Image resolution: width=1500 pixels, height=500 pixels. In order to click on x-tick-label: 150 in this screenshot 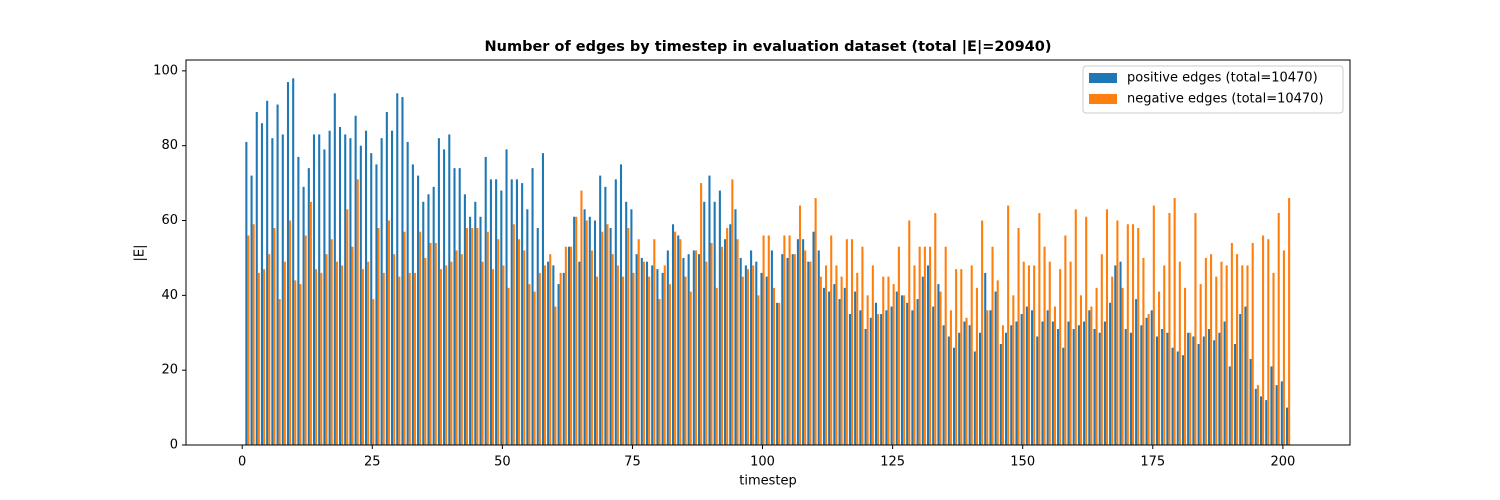, I will do `click(1022, 462)`.